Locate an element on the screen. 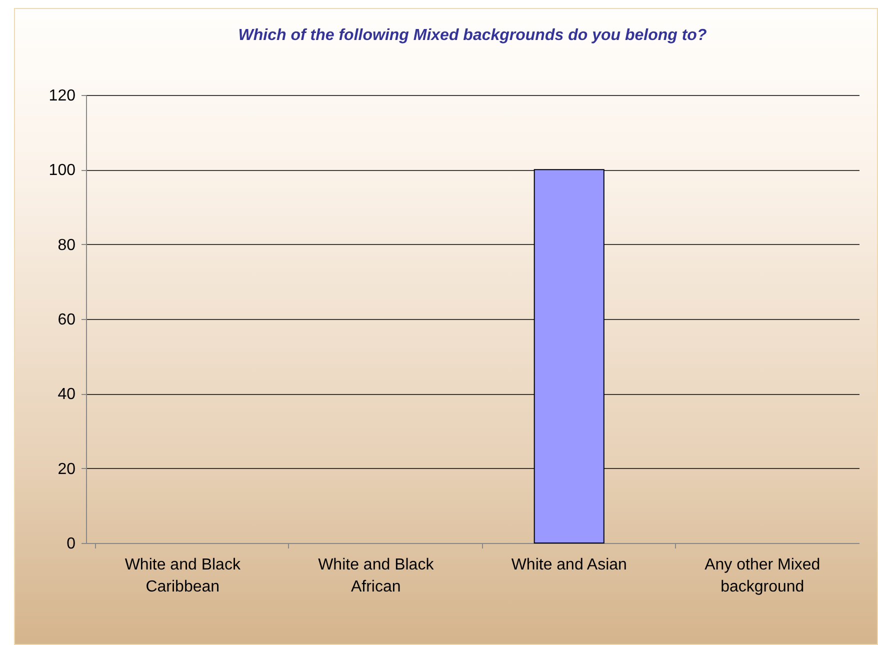  y-tick-label: 60 is located at coordinates (67, 320).